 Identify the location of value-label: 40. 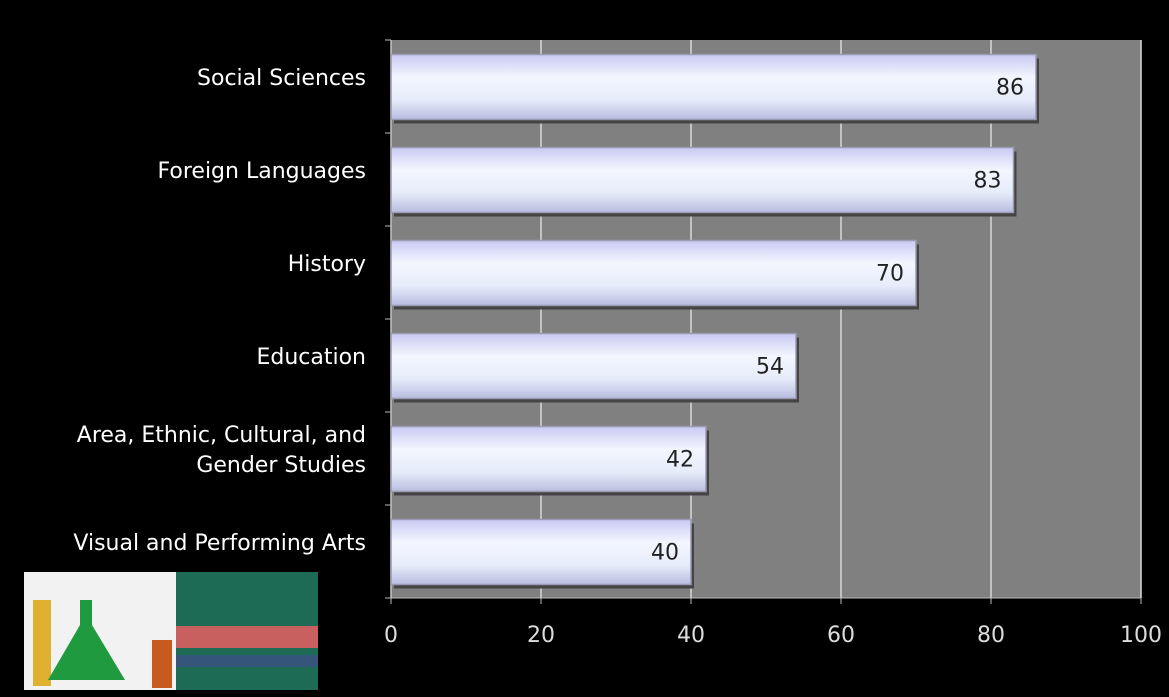
(665, 553).